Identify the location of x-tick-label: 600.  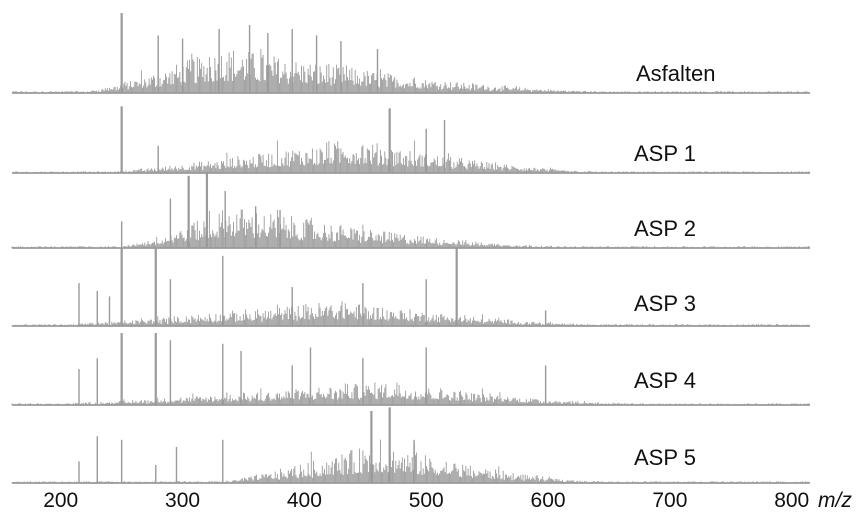
(548, 500).